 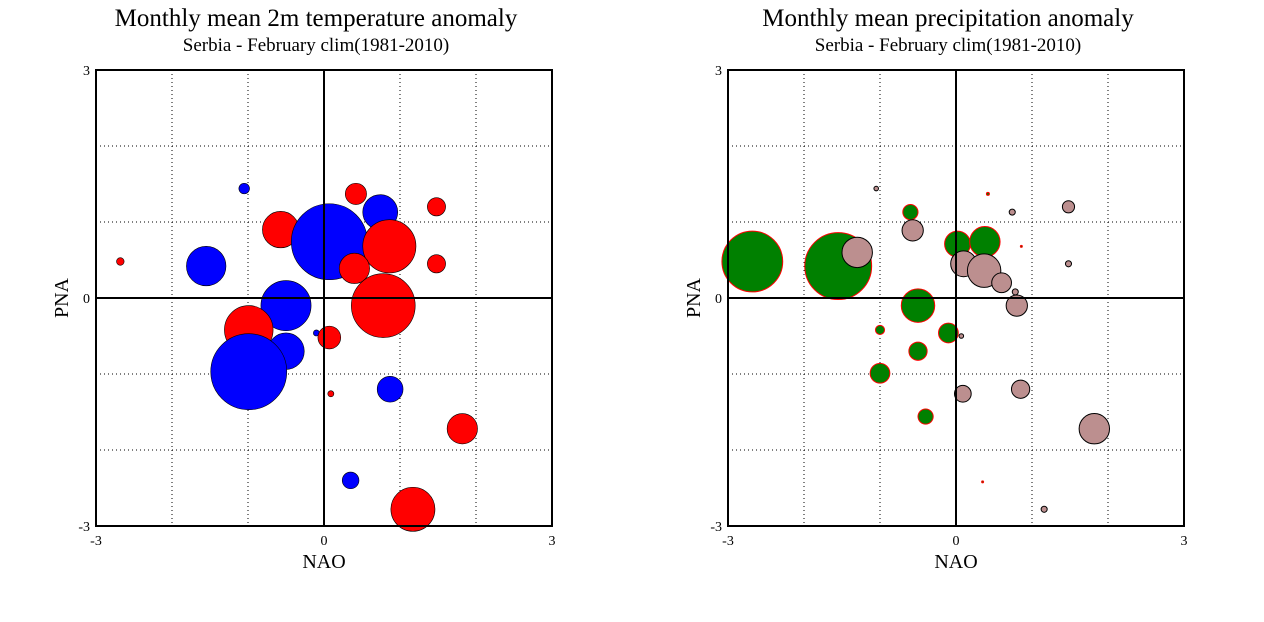 What do you see at coordinates (316, 18) in the screenshot?
I see `chart-title: Monthly mean 2m temperature anomaly` at bounding box center [316, 18].